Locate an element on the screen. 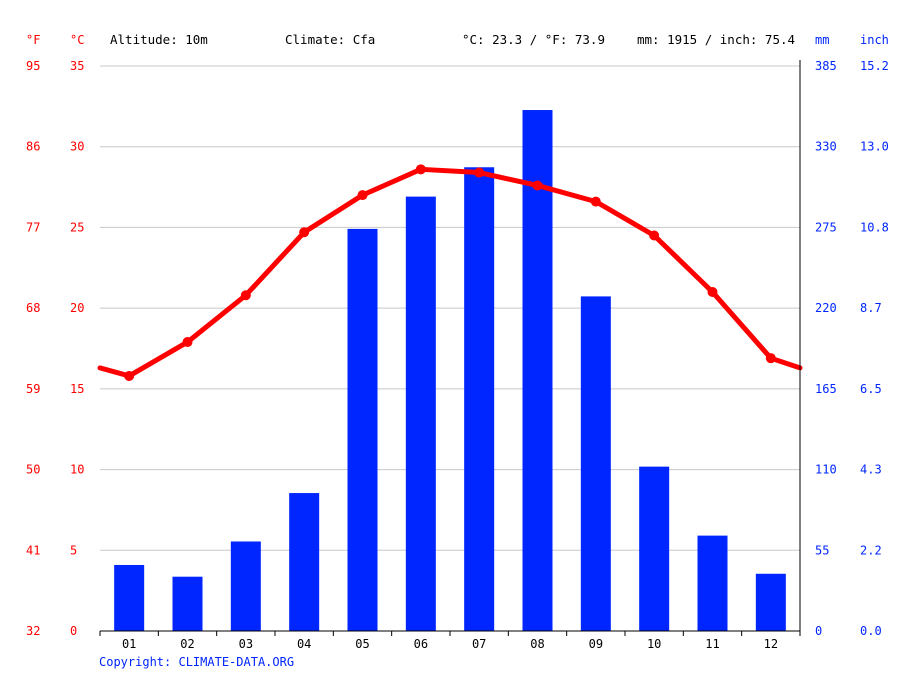 This screenshot has height=675, width=900. inch-tick-label: 4.3 is located at coordinates (871, 470).